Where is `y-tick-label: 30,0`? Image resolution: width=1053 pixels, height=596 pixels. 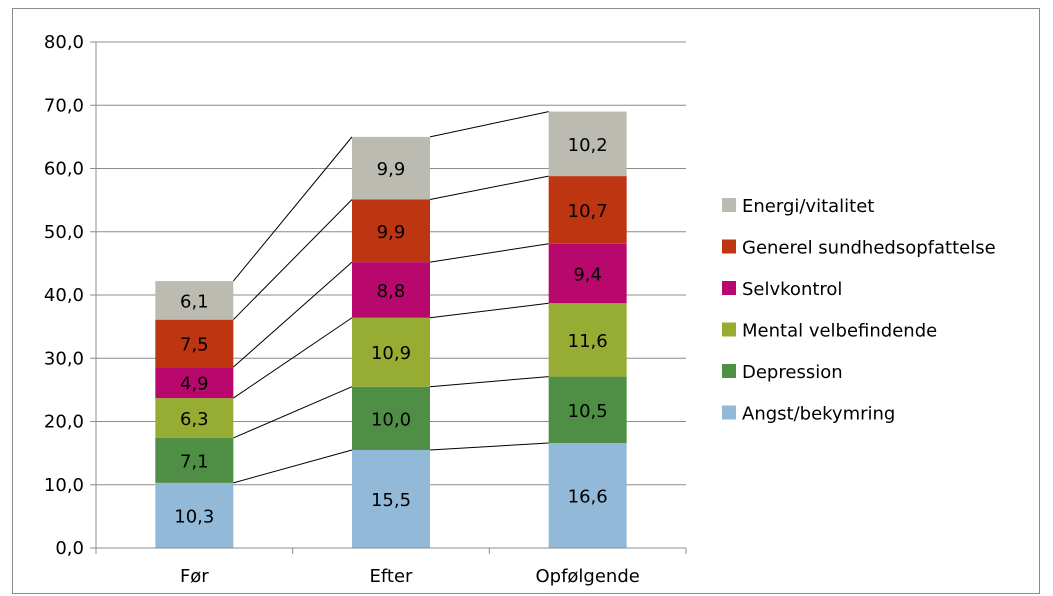
y-tick-label: 30,0 is located at coordinates (64, 358).